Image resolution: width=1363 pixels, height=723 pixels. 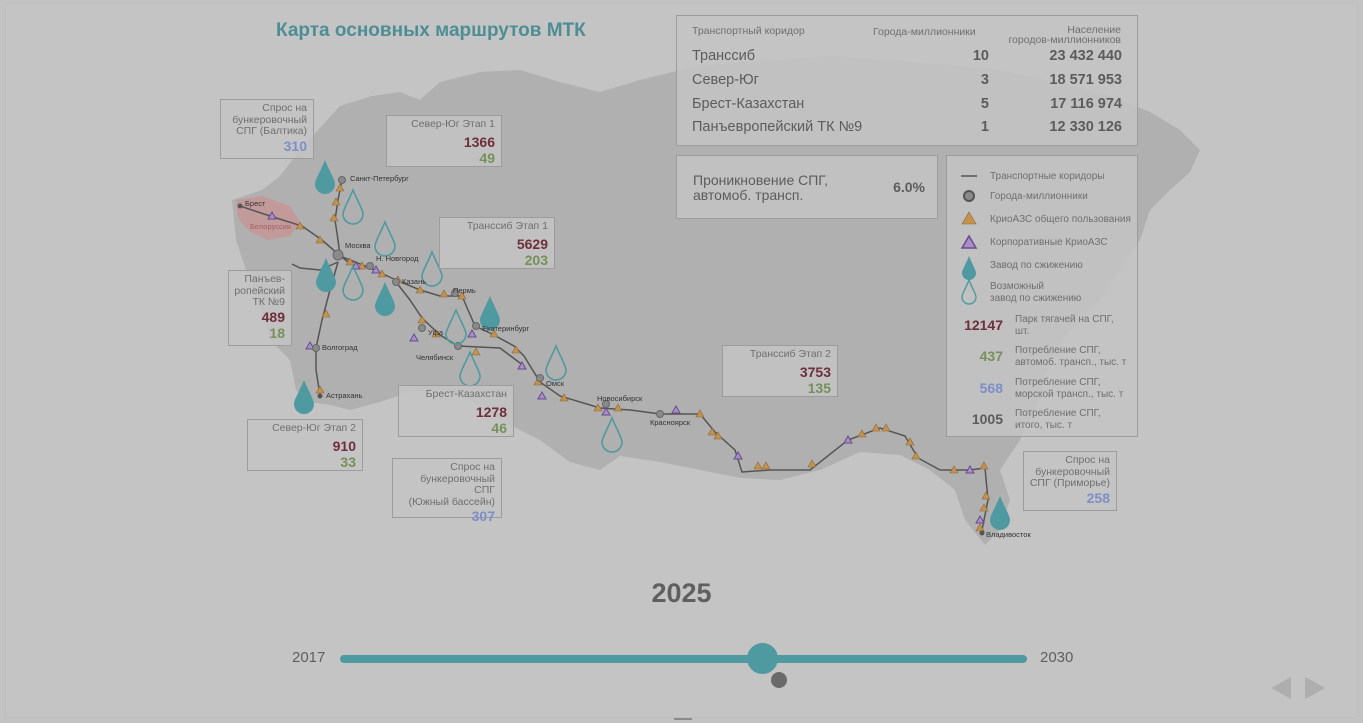 I want to click on corridor-population: 12 330 126, so click(x=1085, y=127).